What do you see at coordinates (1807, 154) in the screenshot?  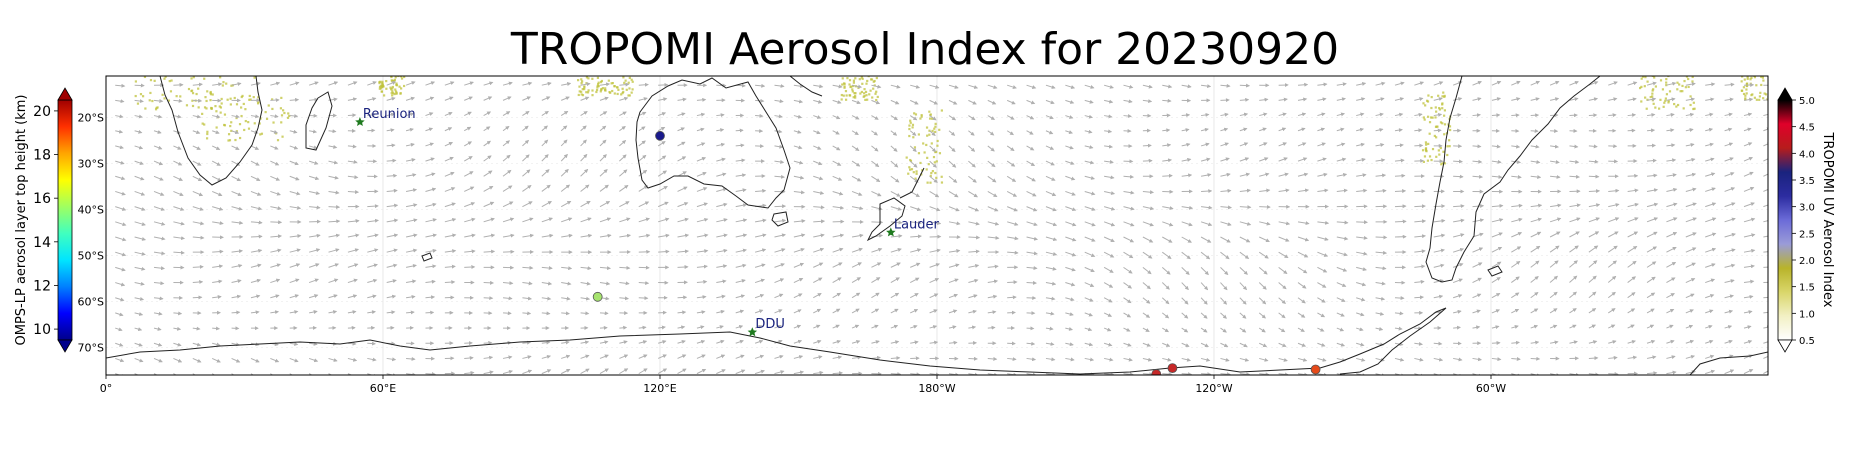 I see `colorbar-tick-label: 4.0` at bounding box center [1807, 154].